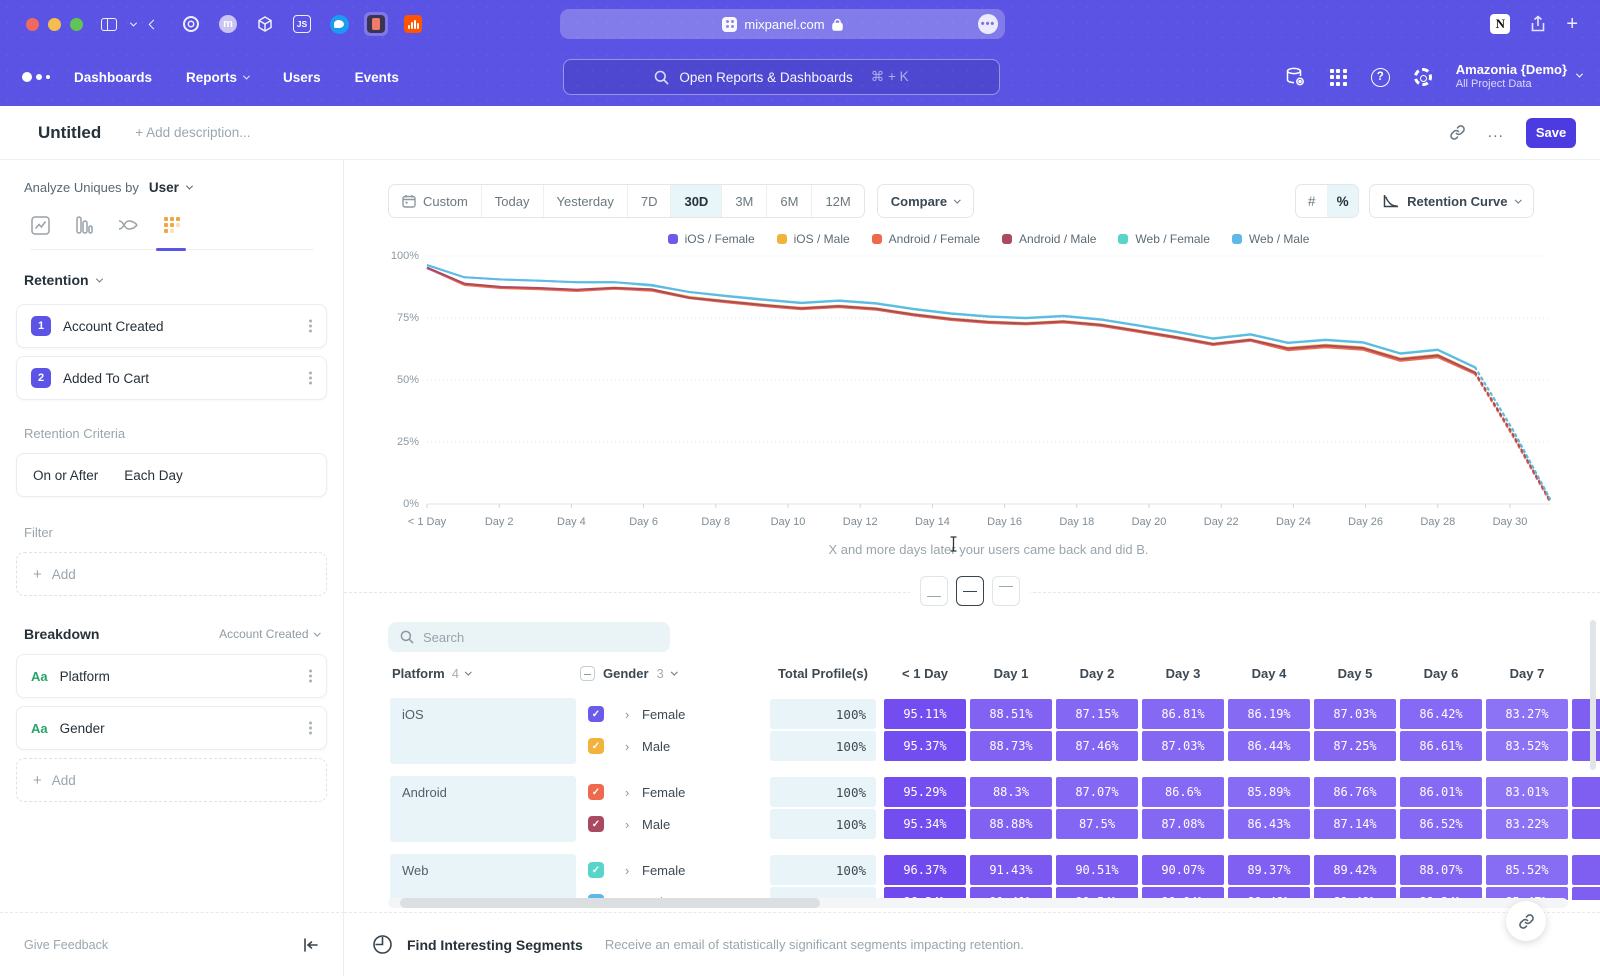 Image resolution: width=1600 pixels, height=976 pixels. What do you see at coordinates (1527, 673) in the screenshot?
I see `day-header: Day 7` at bounding box center [1527, 673].